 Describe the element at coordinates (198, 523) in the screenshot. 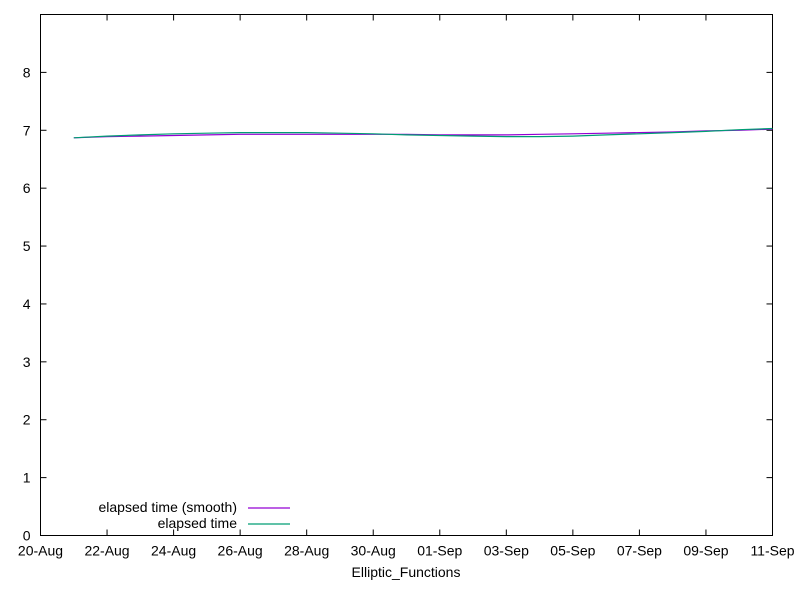

I see `legend-label: elapsed time` at that location.